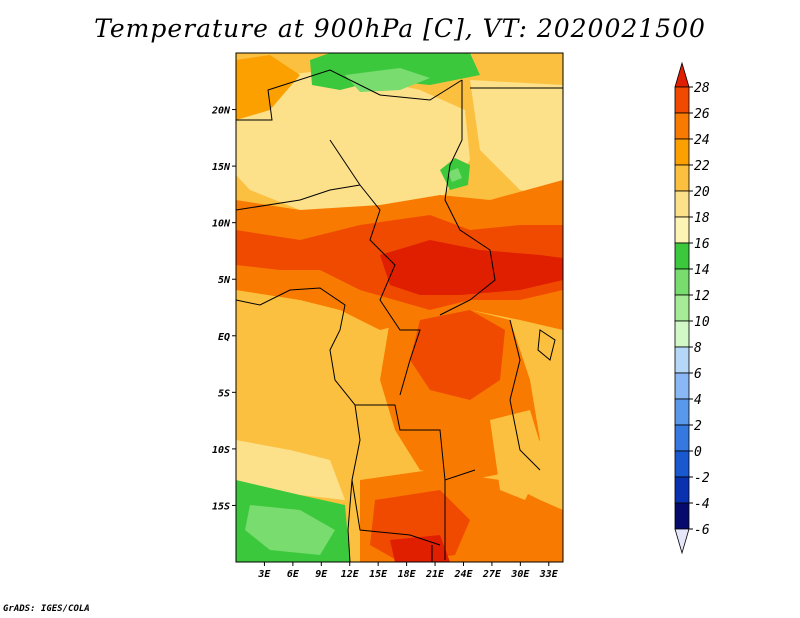 This screenshot has width=800, height=618. What do you see at coordinates (682, 541) in the screenshot?
I see `colorbar-lower-arrow` at bounding box center [682, 541].